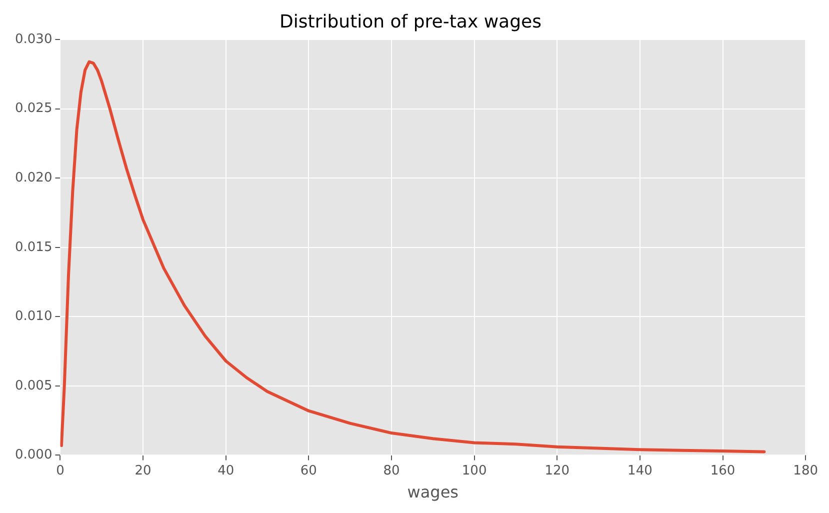  What do you see at coordinates (474, 470) in the screenshot?
I see `x-tick-label: 100` at bounding box center [474, 470].